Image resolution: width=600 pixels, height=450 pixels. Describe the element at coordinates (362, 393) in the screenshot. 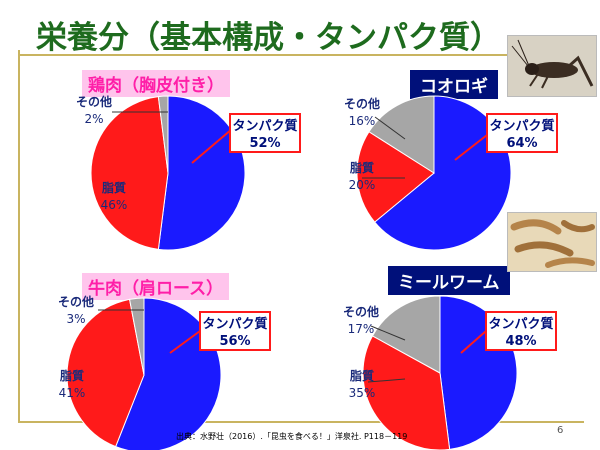

I see `mealworm-value-fat: 35%` at that location.